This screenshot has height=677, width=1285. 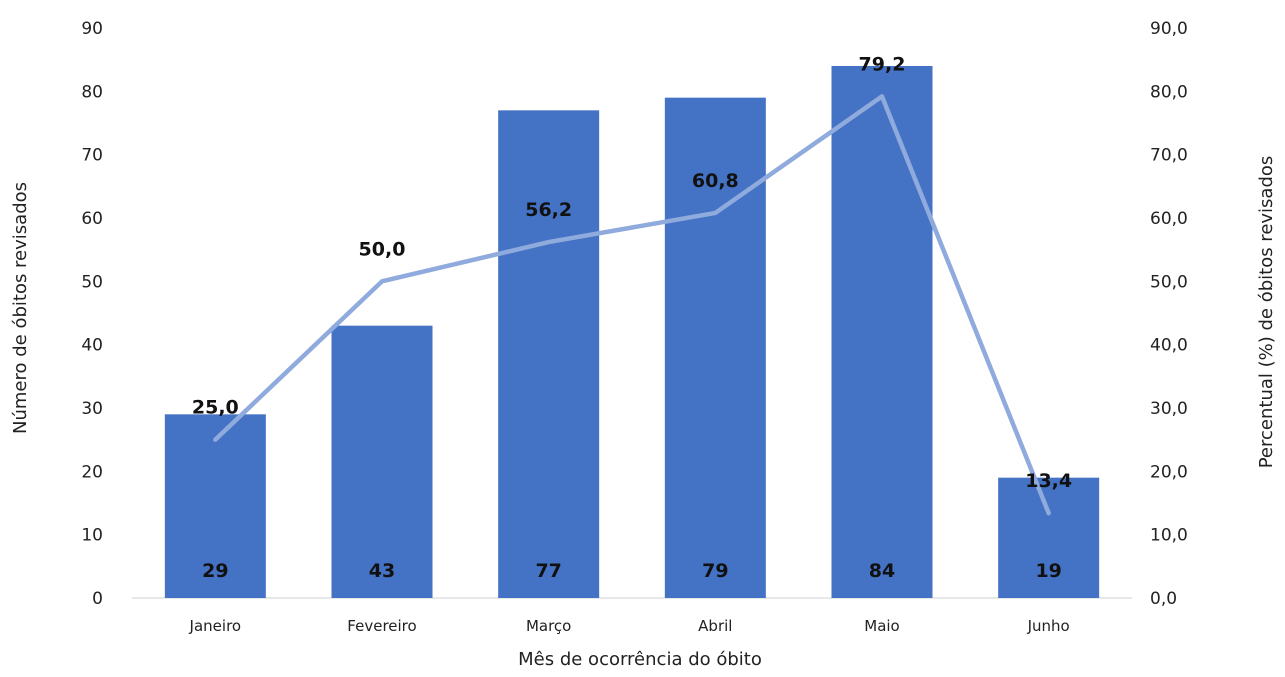 What do you see at coordinates (1163, 599) in the screenshot?
I see `y2-tick-label: 0,0` at bounding box center [1163, 599].